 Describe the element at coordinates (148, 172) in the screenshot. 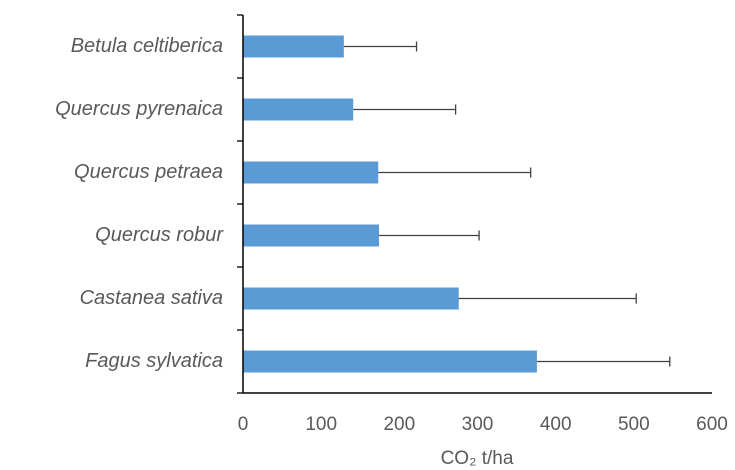

I see `y-tick-label: Quercus petraea` at that location.